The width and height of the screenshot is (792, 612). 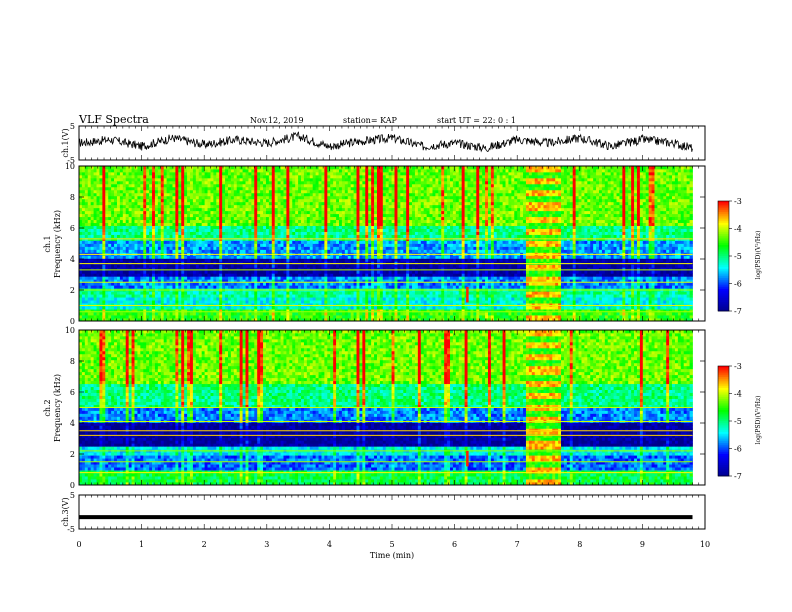 What do you see at coordinates (57, 408) in the screenshot?
I see `ch2-frequency-axis-label: Frequency (kHz)` at bounding box center [57, 408].